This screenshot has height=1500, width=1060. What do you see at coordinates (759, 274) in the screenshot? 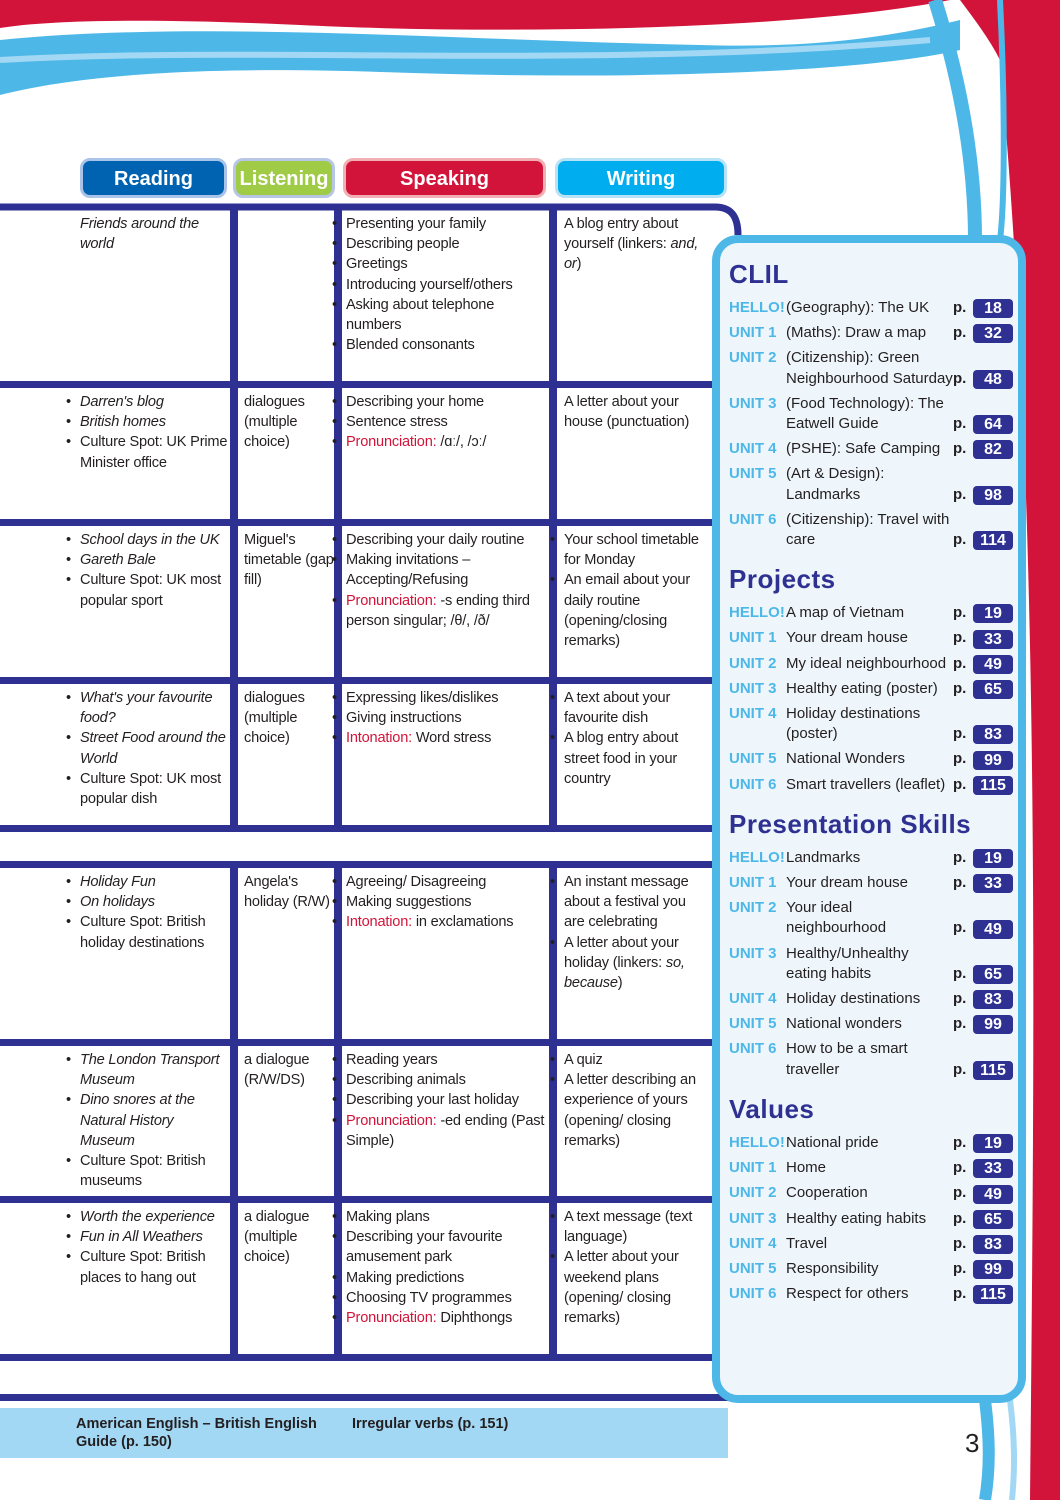
I see `section-heading: CLIL` at bounding box center [759, 274].